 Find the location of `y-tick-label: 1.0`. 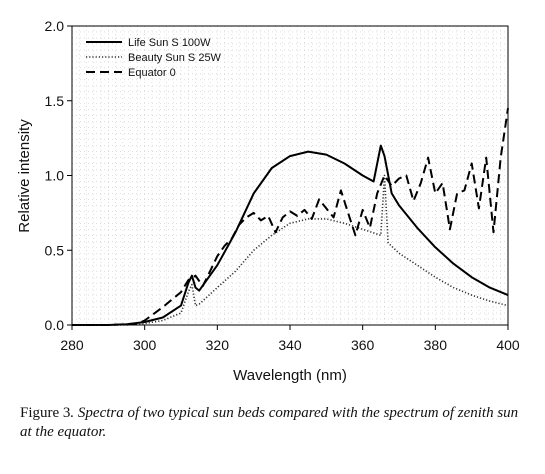

y-tick-label: 1.0 is located at coordinates (55, 176).